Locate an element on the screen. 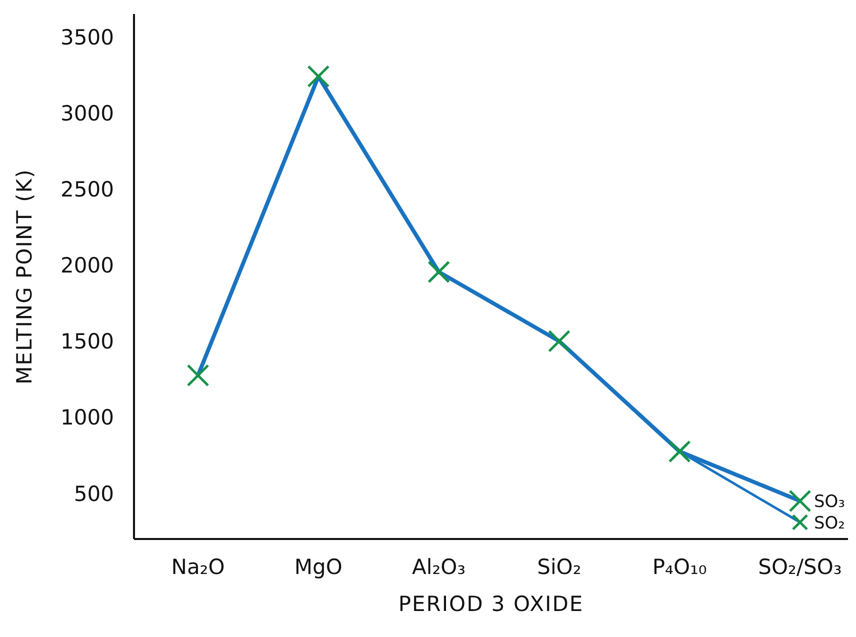 This screenshot has width=856, height=637. y-tick-label: 2000 is located at coordinates (87, 266).